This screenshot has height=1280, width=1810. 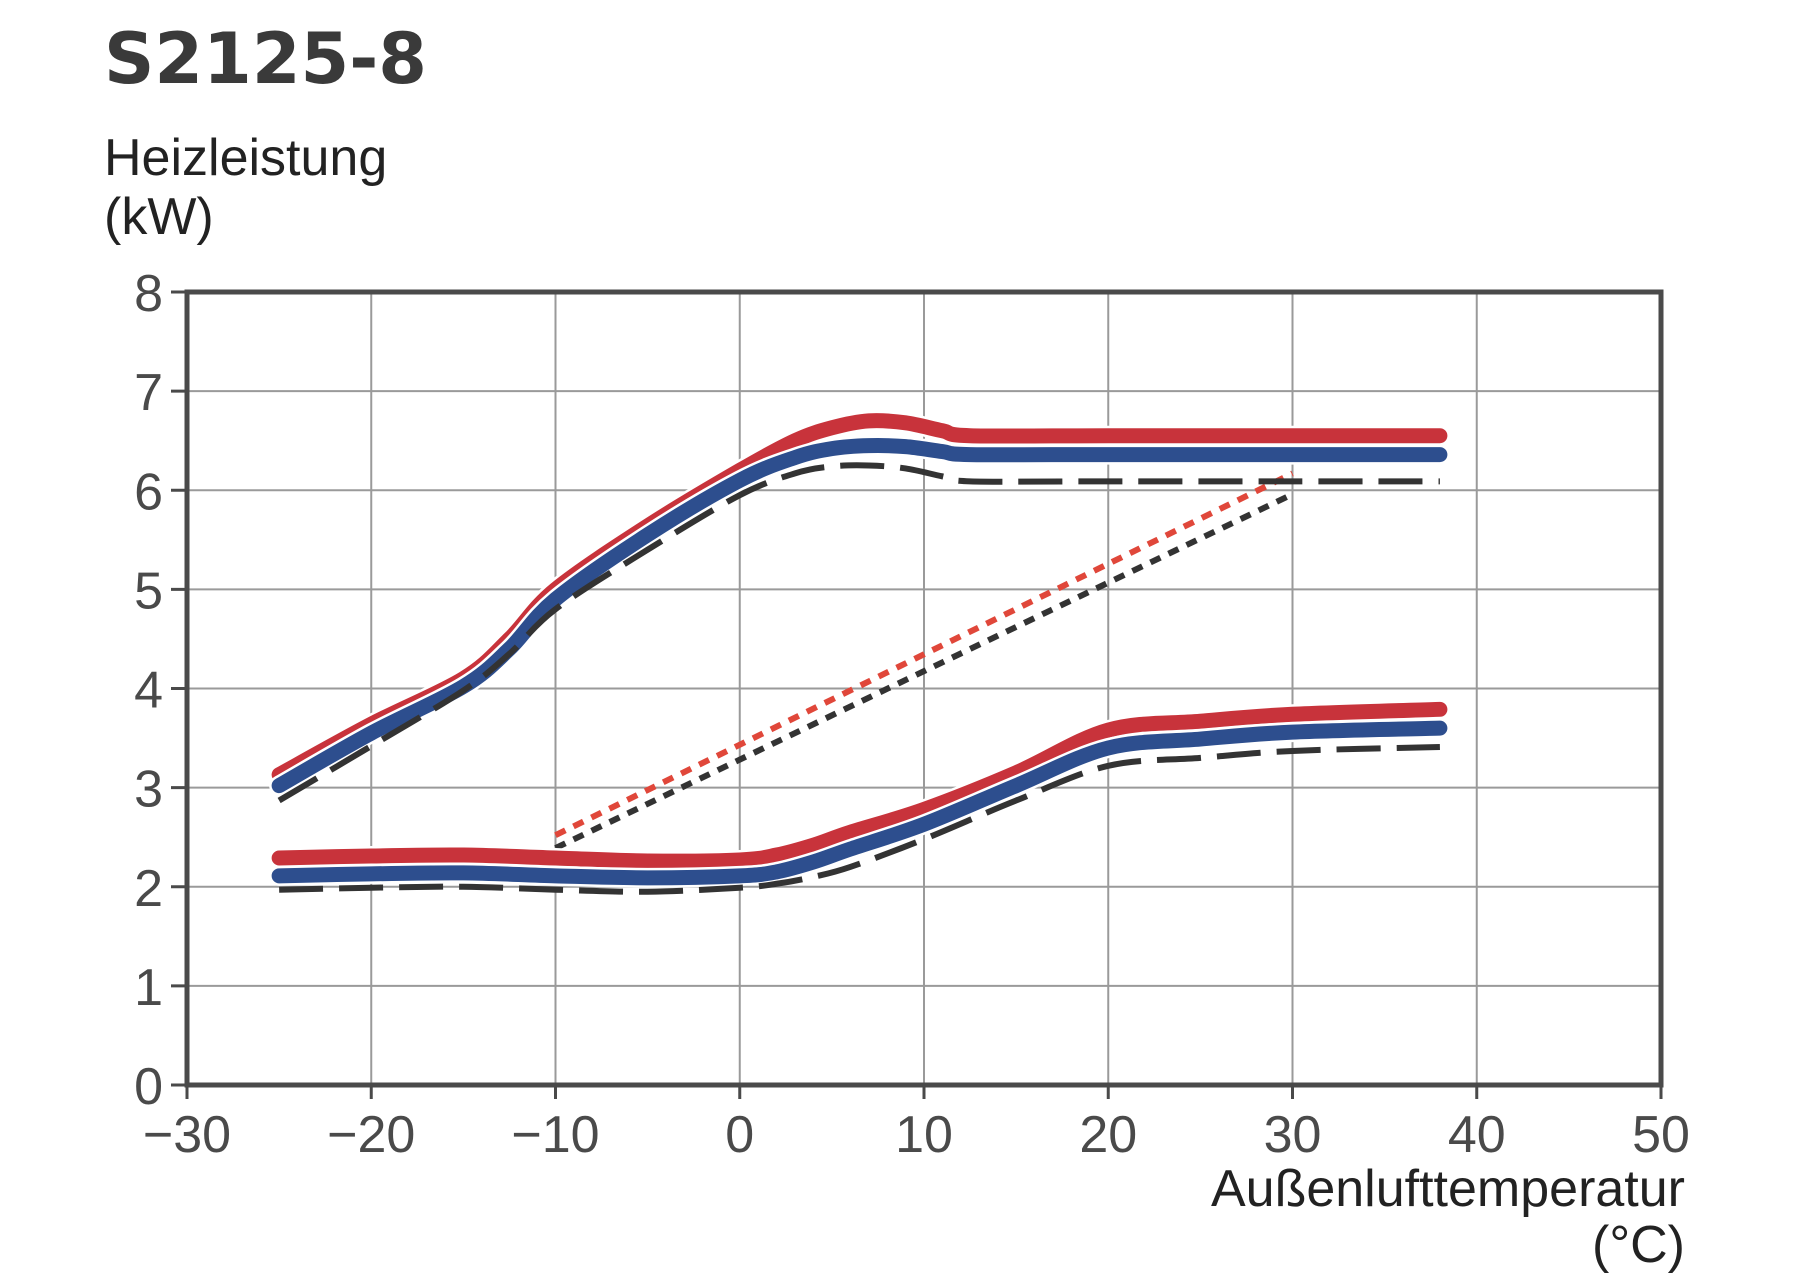 What do you see at coordinates (159, 217) in the screenshot?
I see `y-axis-unit: (kW)` at bounding box center [159, 217].